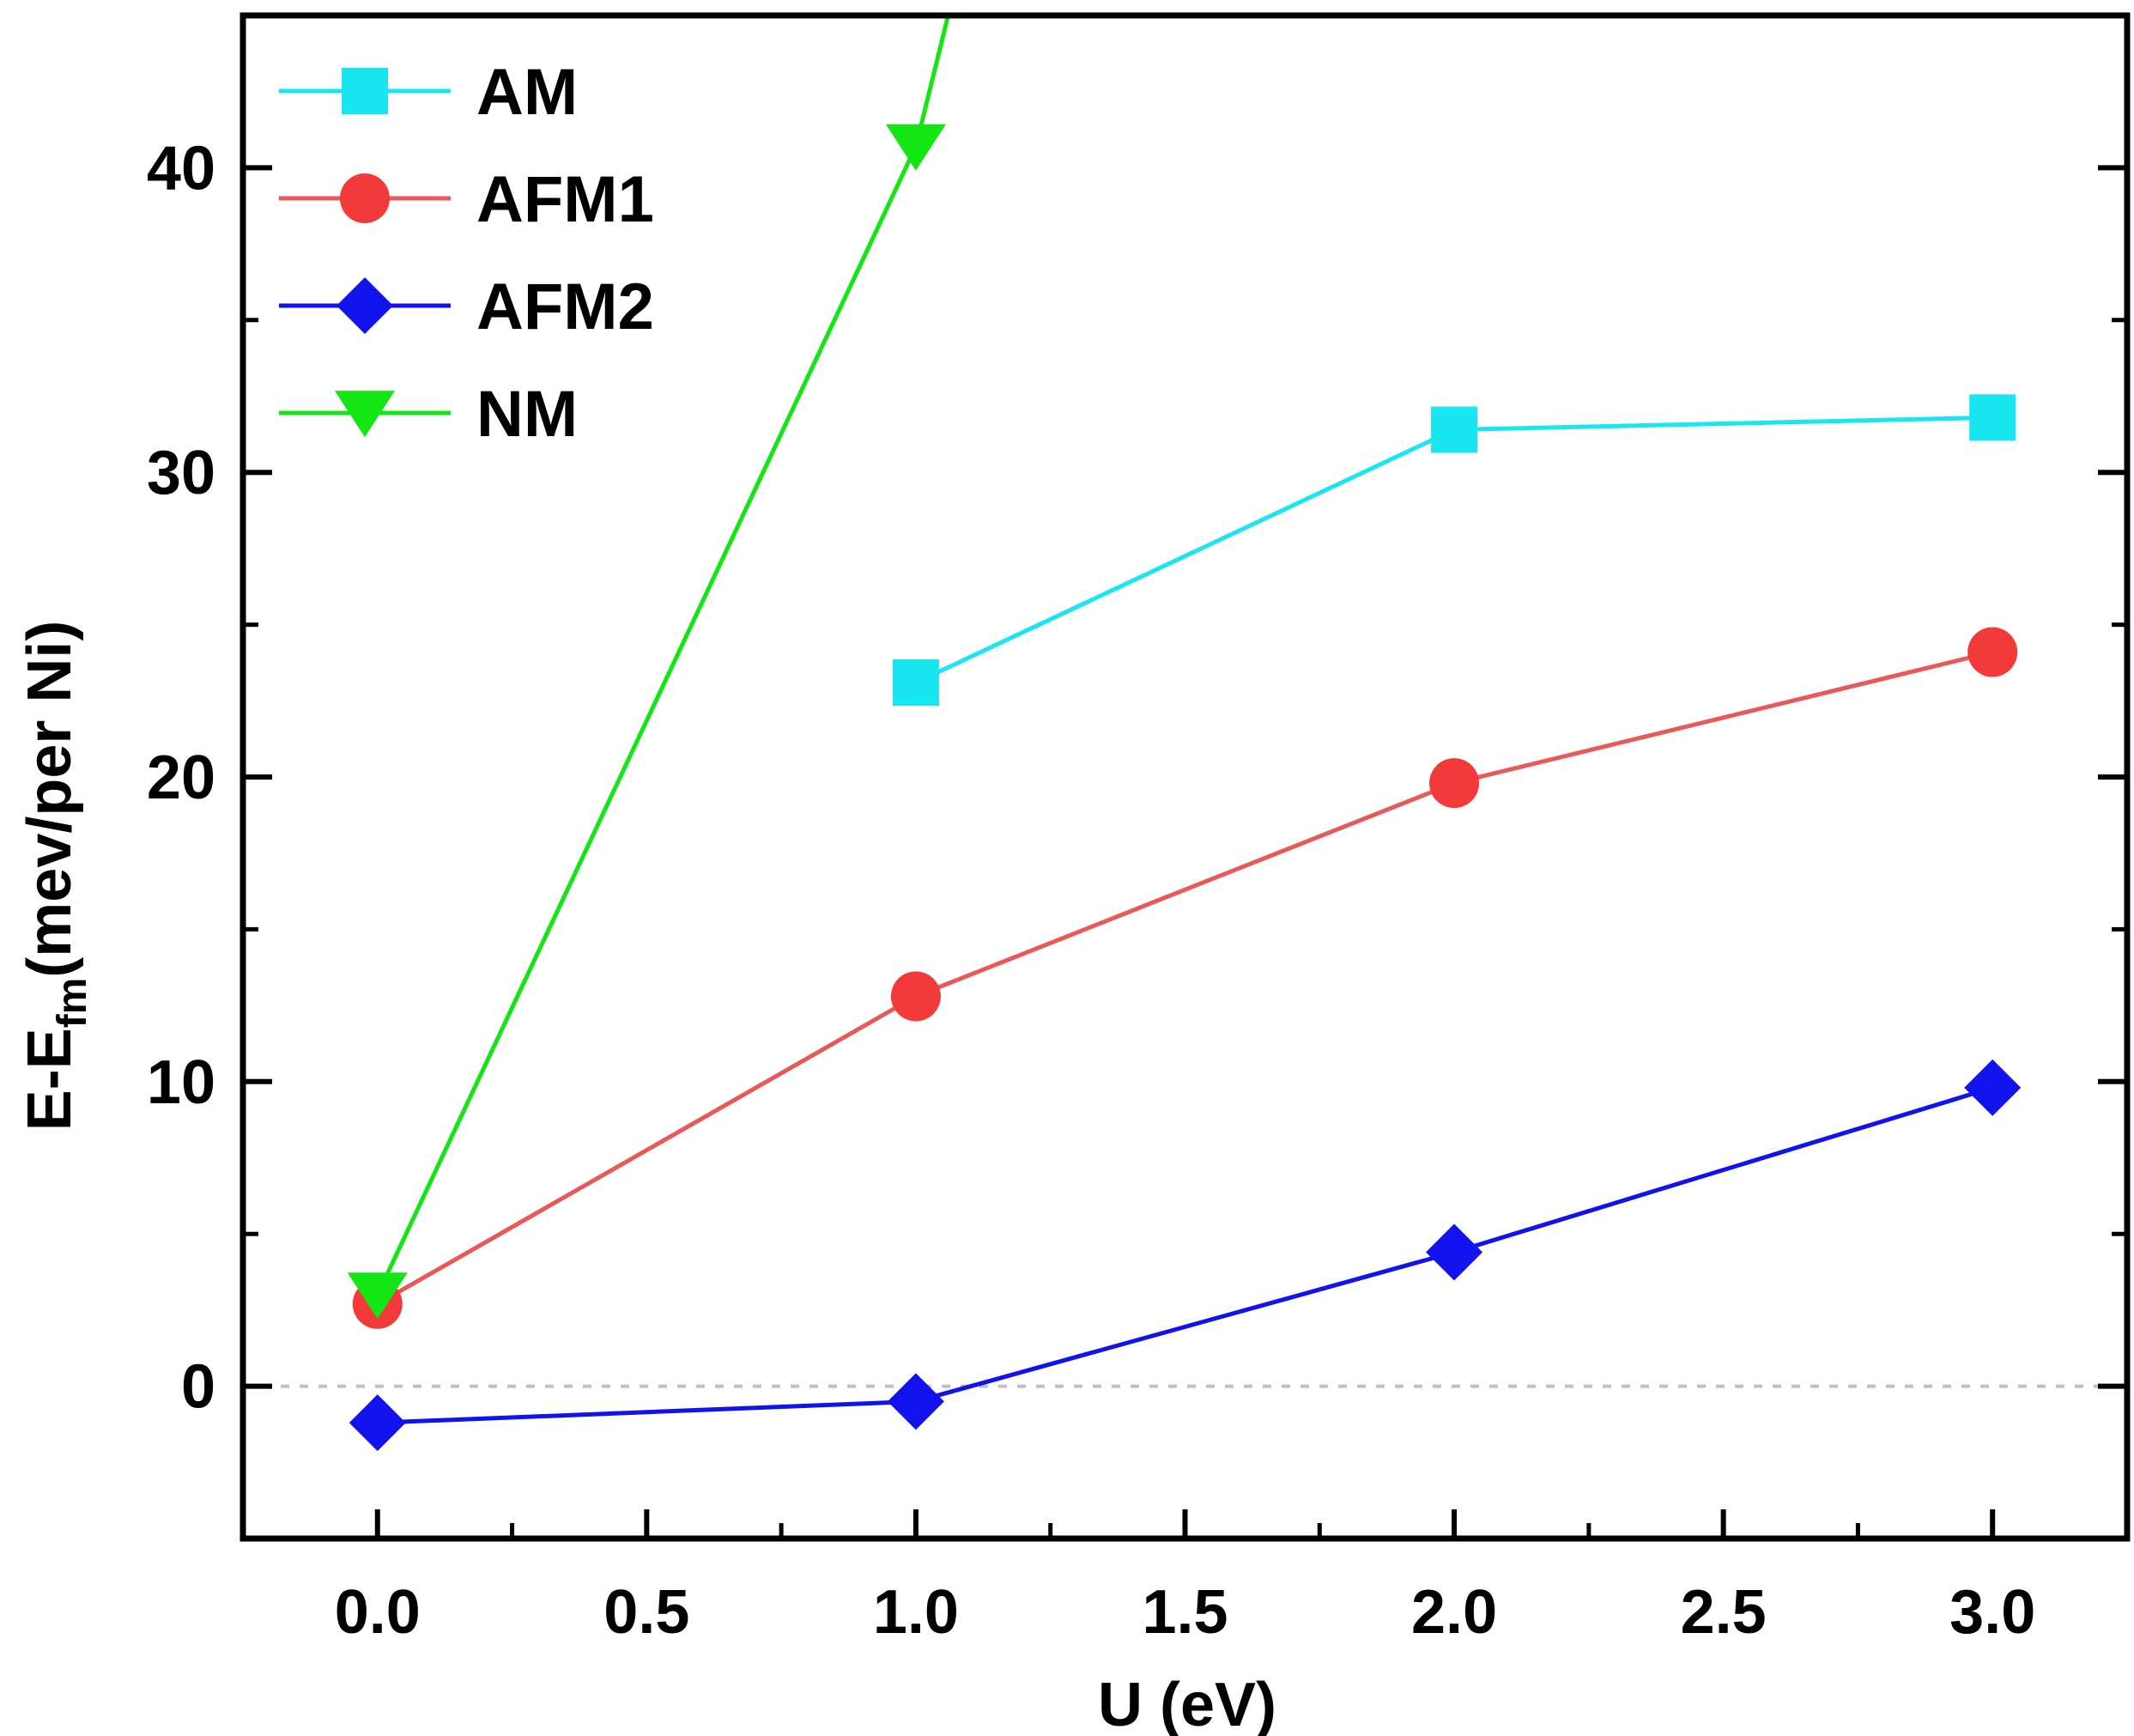 The height and width of the screenshot is (1736, 2134). Describe the element at coordinates (181, 473) in the screenshot. I see `y-tick-label: 30` at that location.